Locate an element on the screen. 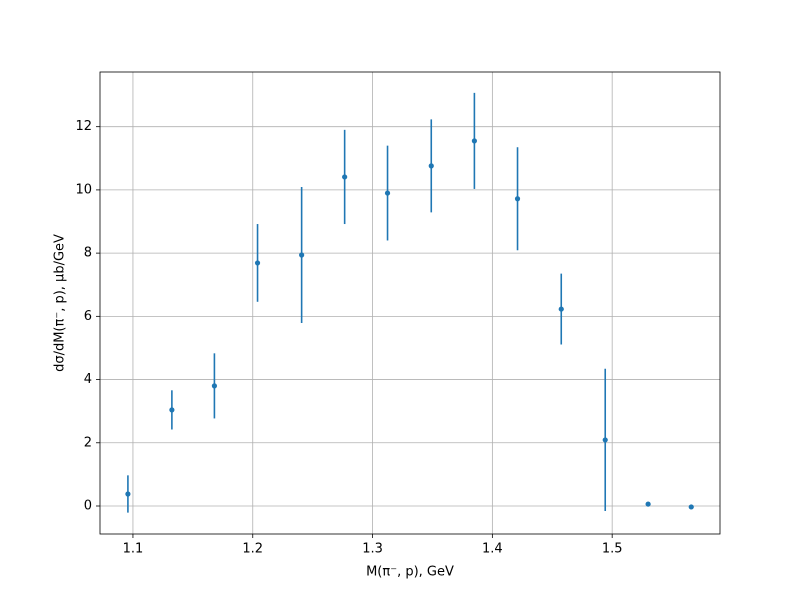  y-axis-label: dσ/dM(π⁻, p), μb/GeV is located at coordinates (60, 303).